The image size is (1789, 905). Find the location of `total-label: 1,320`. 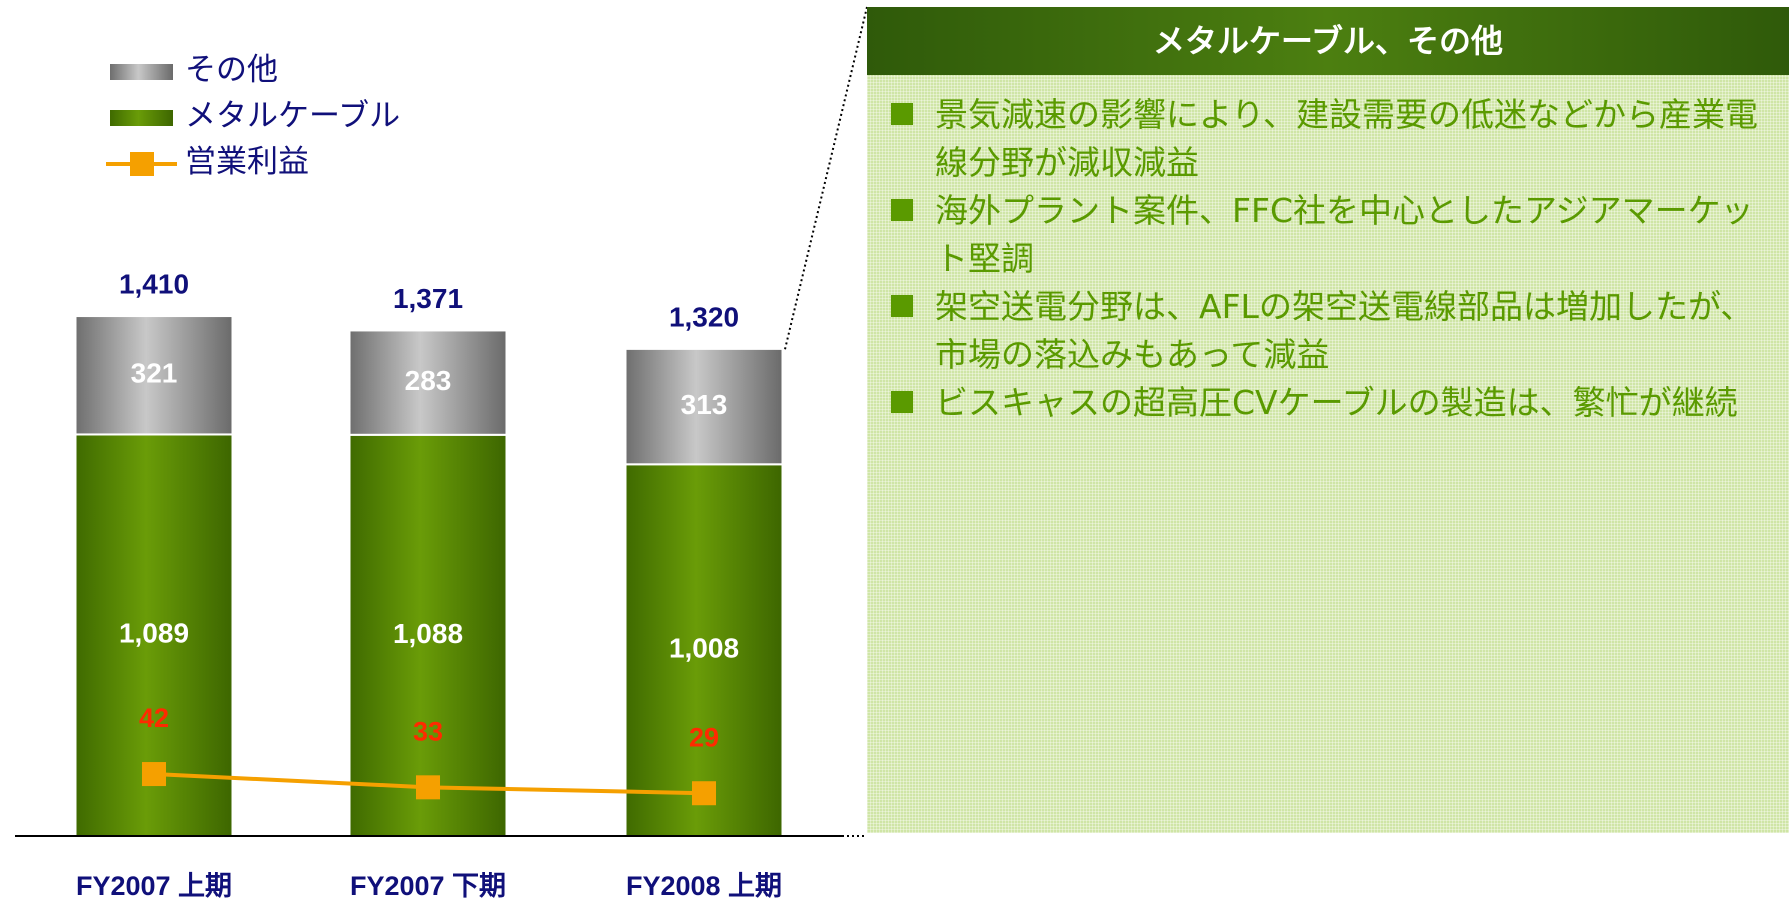

total-label: 1,320 is located at coordinates (704, 317).